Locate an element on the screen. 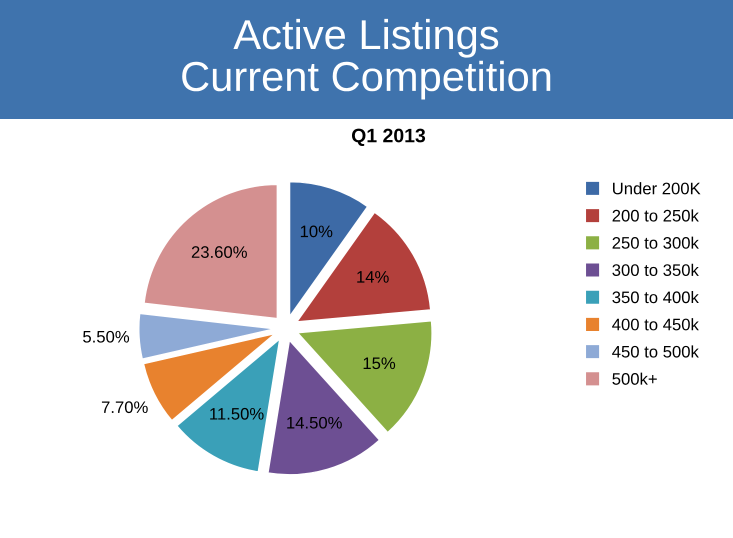  data-label: 15% is located at coordinates (380, 363).